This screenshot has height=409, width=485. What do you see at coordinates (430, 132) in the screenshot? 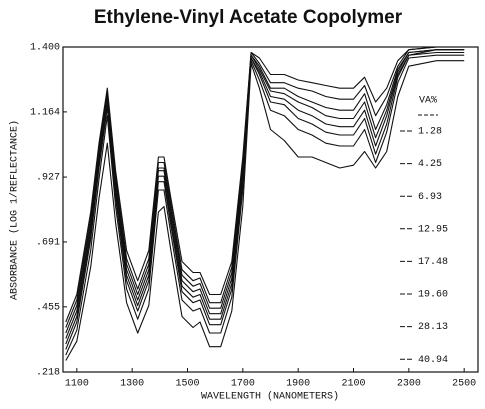
I see `legend-label: 1.28` at bounding box center [430, 132].